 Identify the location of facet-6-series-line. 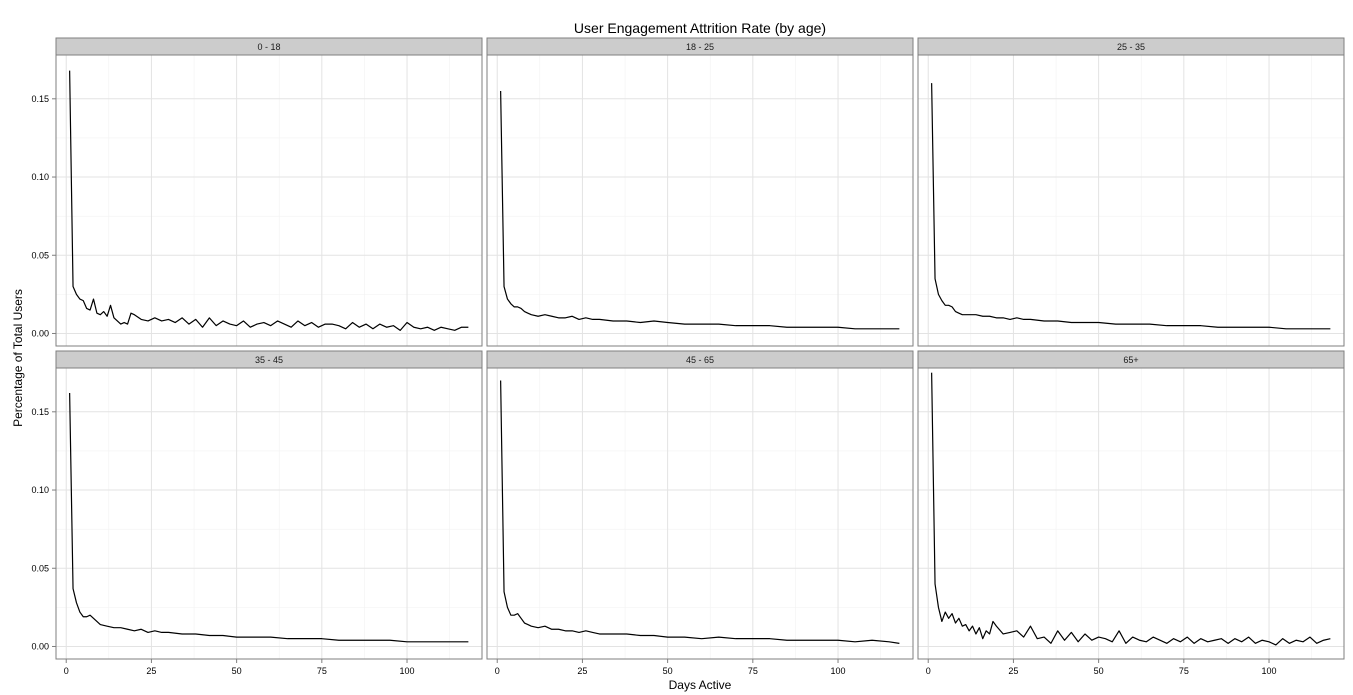
(1131, 509).